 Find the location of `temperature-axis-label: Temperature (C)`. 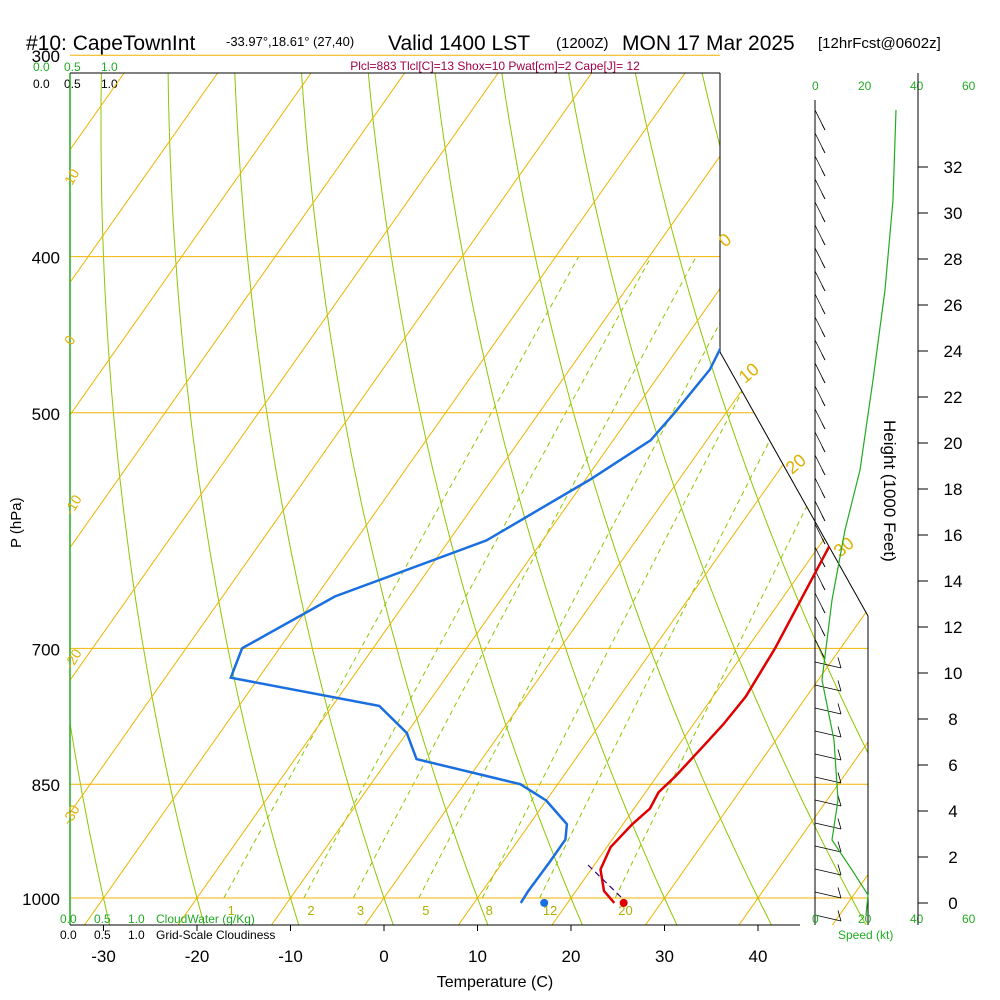

temperature-axis-label: Temperature (C) is located at coordinates (495, 982).